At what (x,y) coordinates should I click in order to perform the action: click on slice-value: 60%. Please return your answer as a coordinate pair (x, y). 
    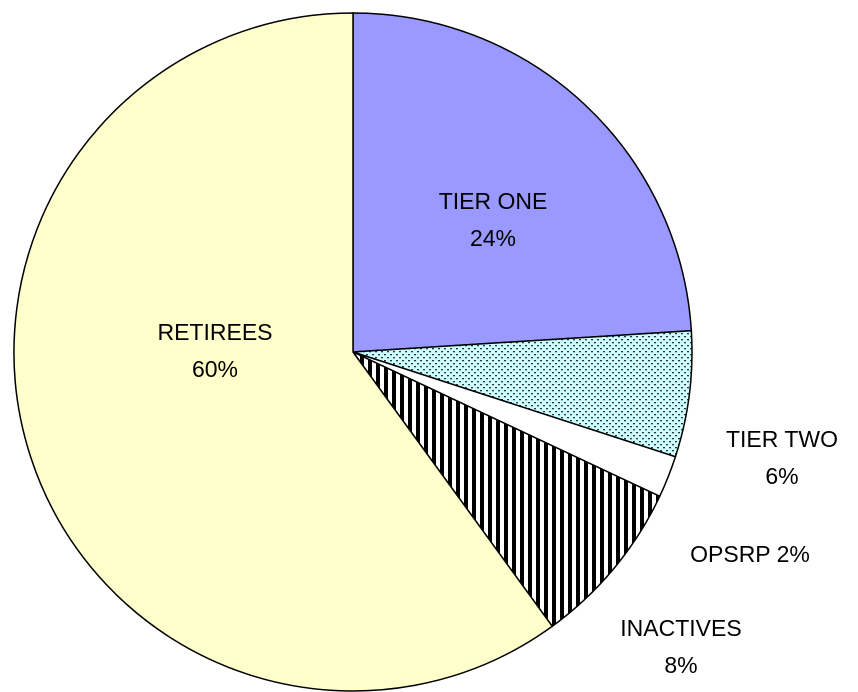
    Looking at the image, I should click on (215, 369).